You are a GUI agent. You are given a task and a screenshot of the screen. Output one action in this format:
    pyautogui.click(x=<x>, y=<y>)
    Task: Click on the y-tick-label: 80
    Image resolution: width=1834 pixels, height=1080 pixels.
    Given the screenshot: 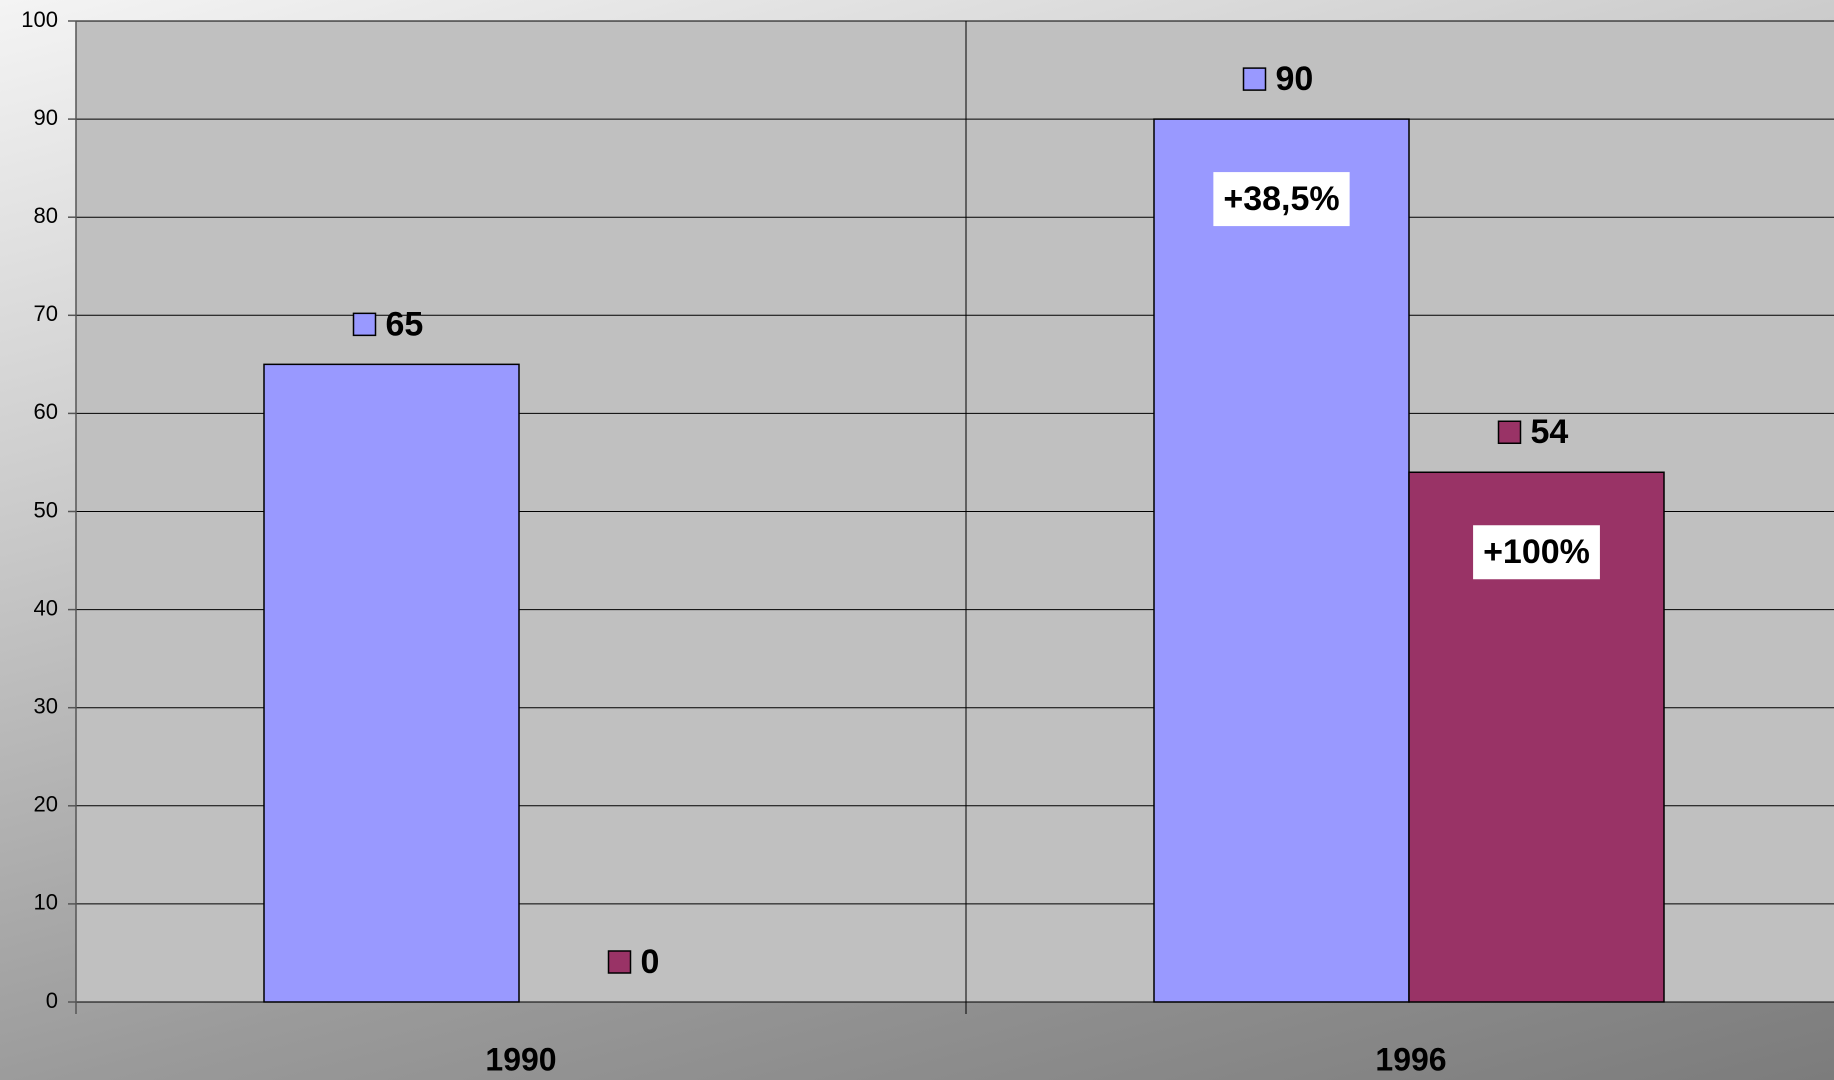 What is the action you would take?
    pyautogui.click(x=46, y=215)
    